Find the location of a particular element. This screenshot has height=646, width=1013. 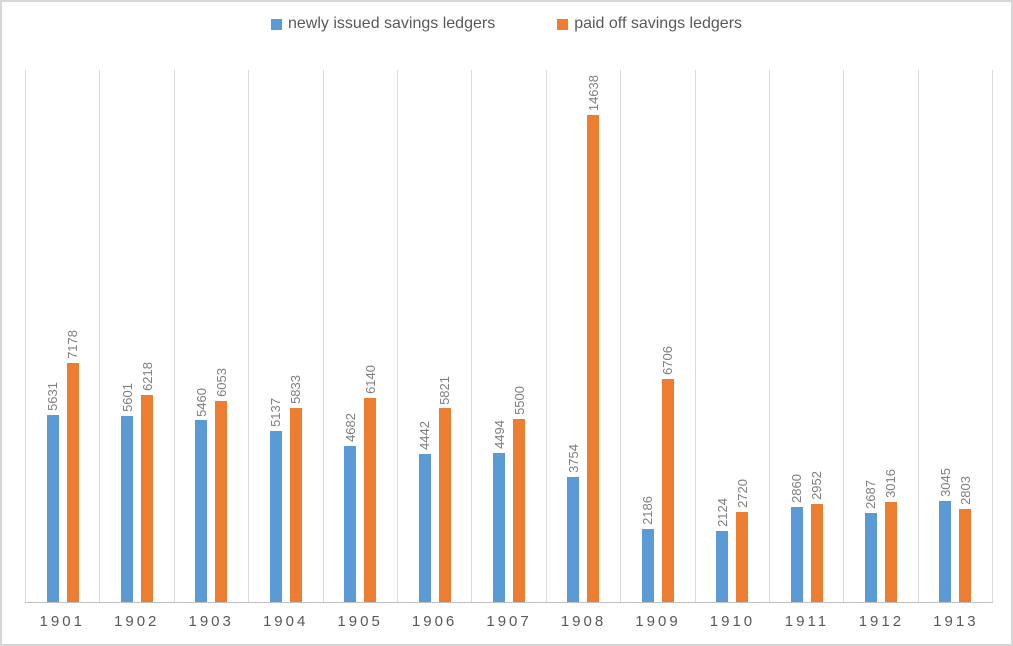

bar-value-label: 5500 is located at coordinates (519, 401).